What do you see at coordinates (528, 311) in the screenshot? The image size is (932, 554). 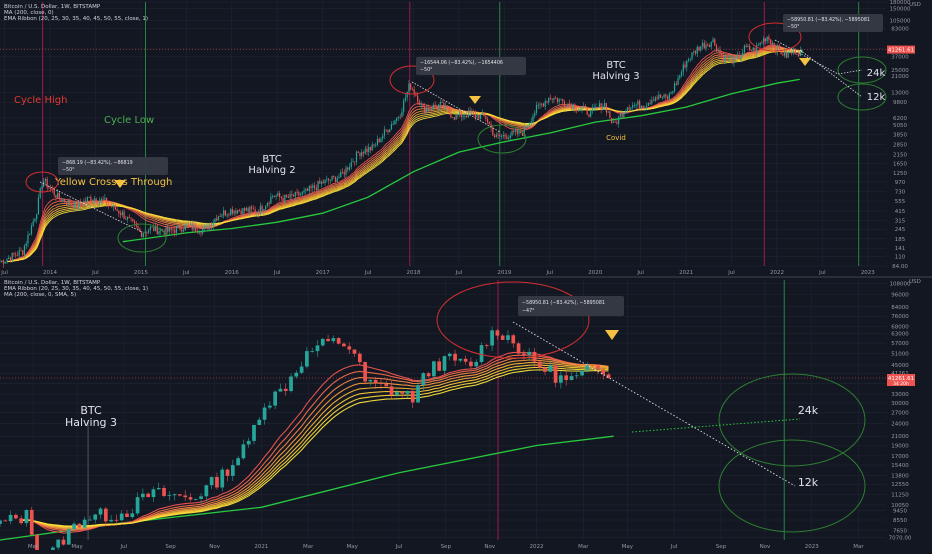 I see `measure-box-line2: −47°` at bounding box center [528, 311].